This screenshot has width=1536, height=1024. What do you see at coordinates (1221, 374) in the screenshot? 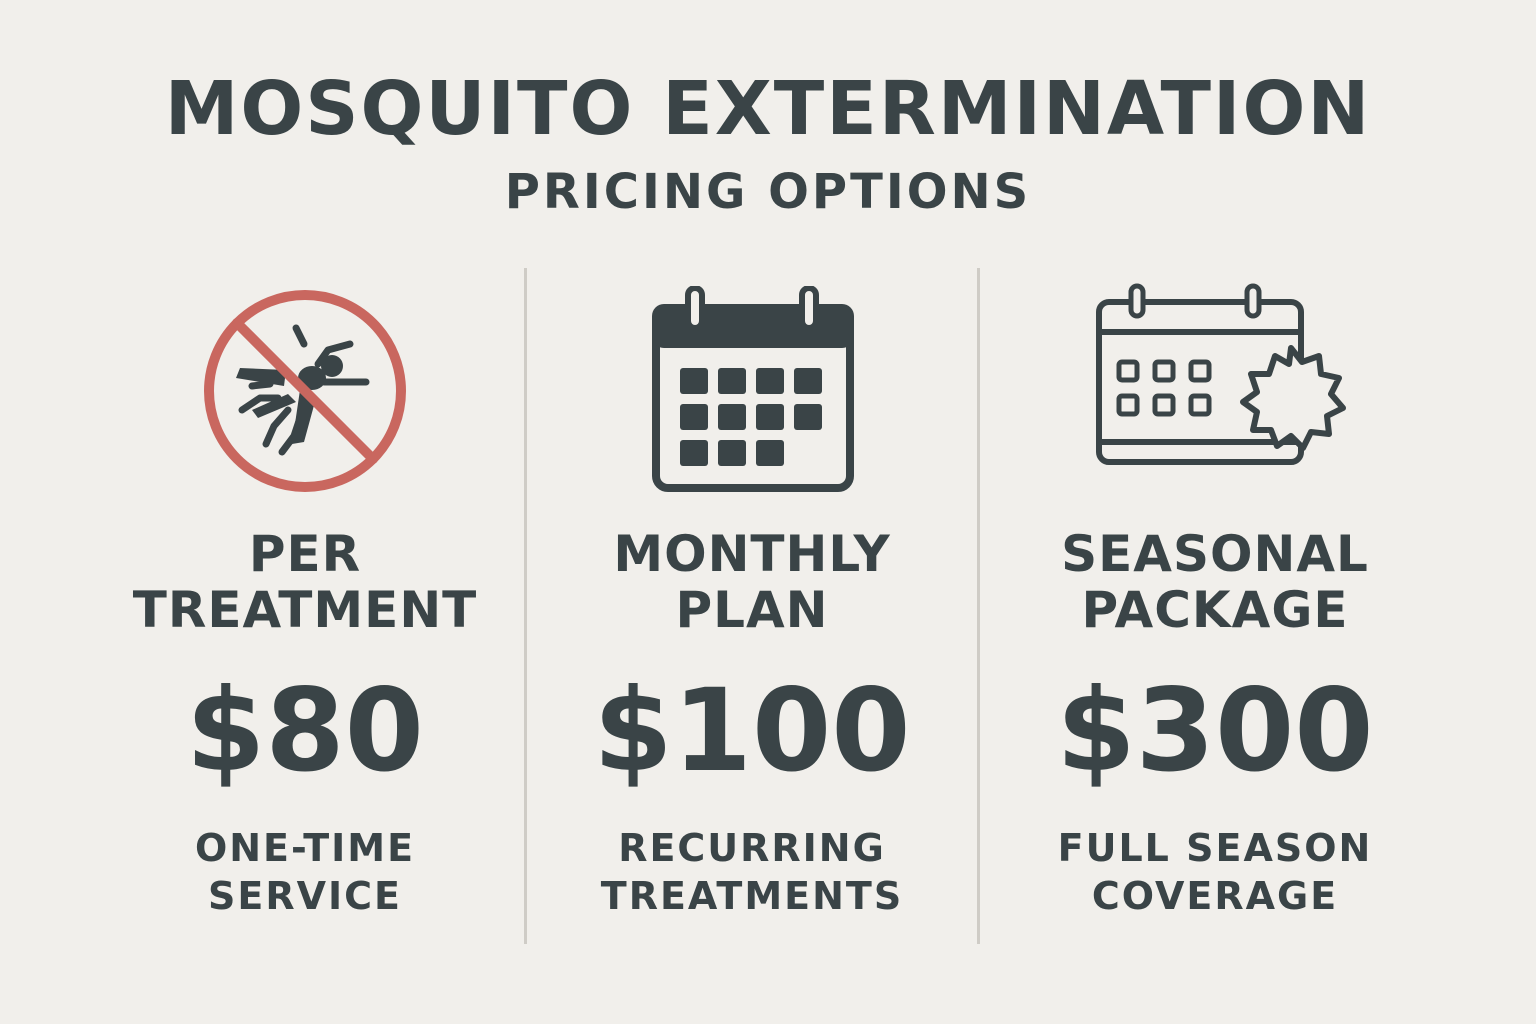
I see `calendar-sun-icon` at bounding box center [1221, 374].